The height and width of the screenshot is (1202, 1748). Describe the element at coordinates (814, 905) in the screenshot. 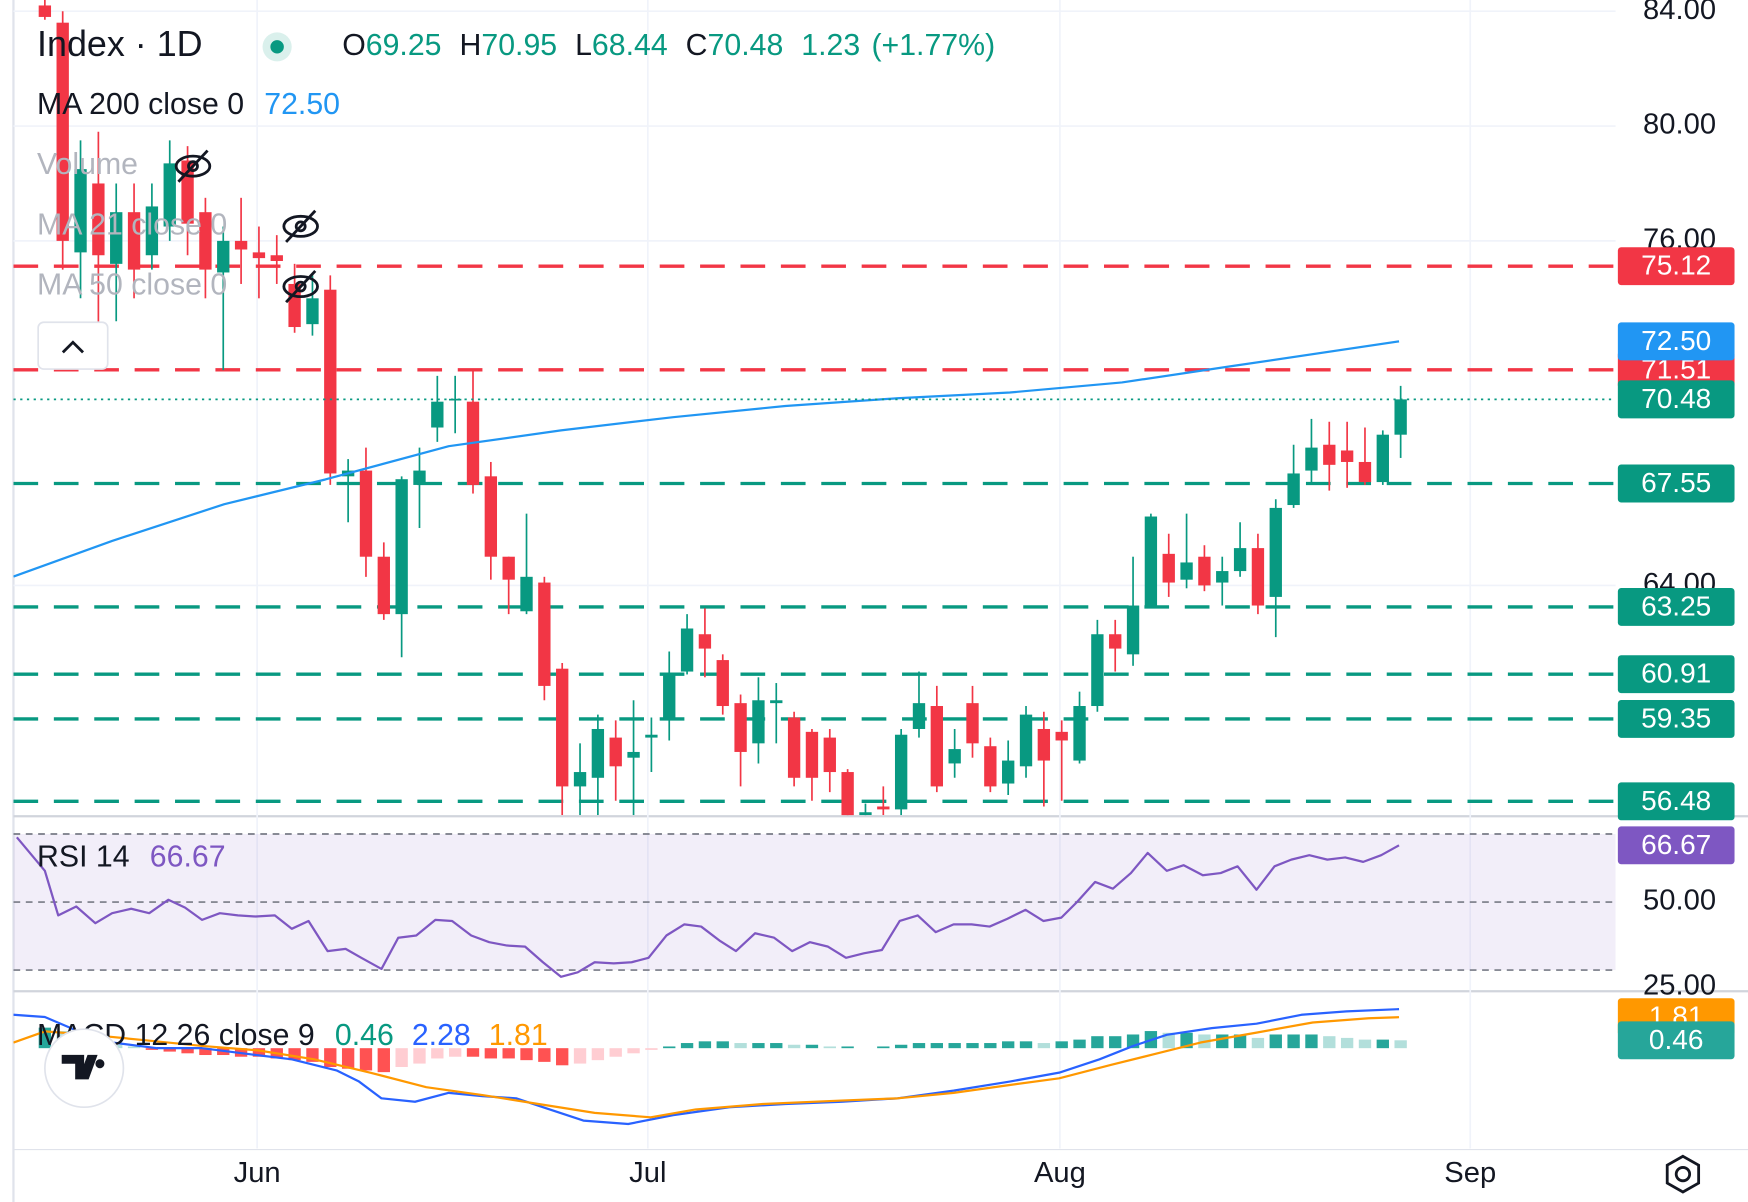

I see `rsi-pane` at that location.